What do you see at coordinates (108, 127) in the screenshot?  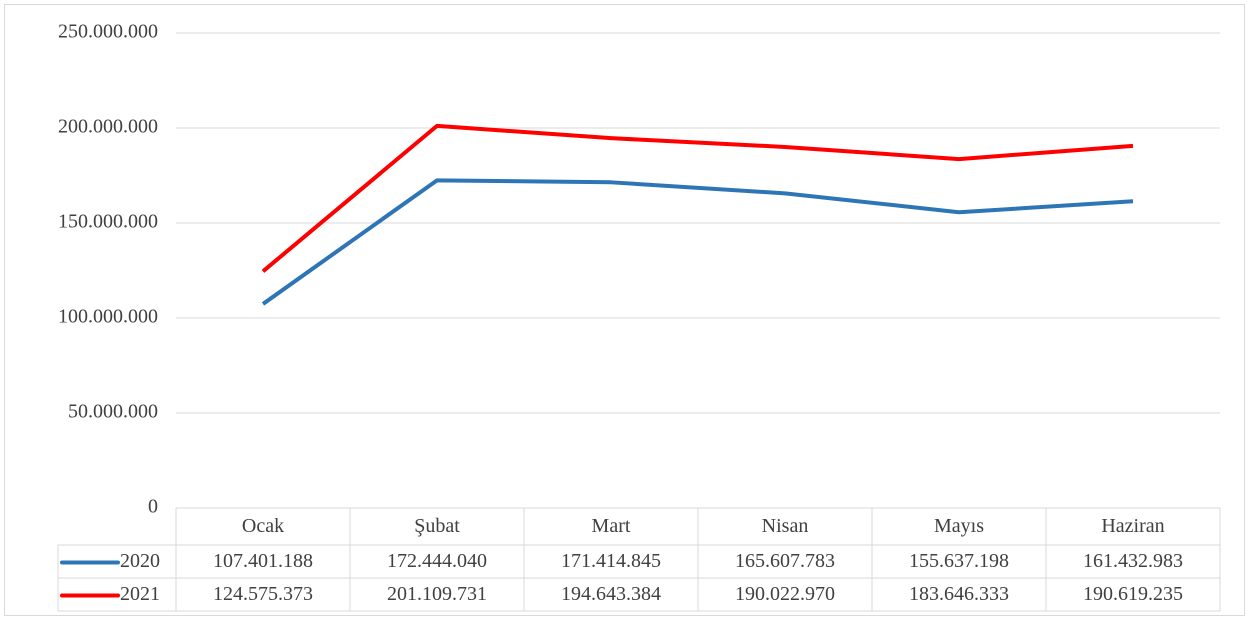 I see `y-tick-label: 200.000.000` at bounding box center [108, 127].